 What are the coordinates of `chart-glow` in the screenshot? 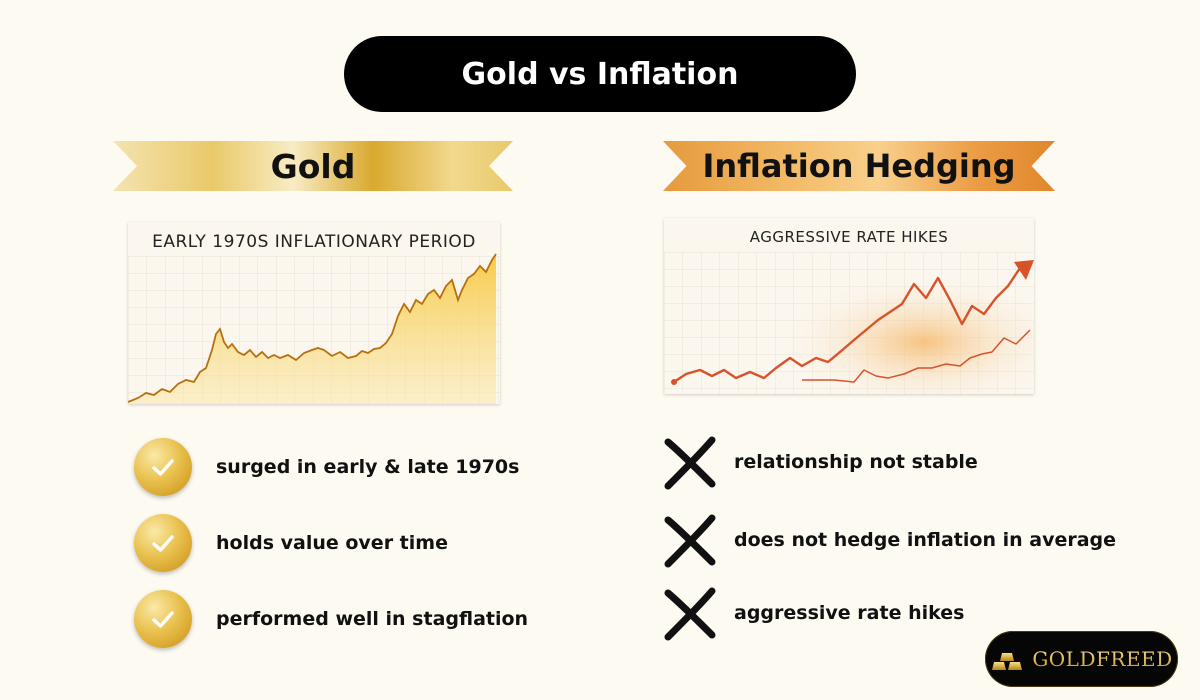 It's located at (889, 326).